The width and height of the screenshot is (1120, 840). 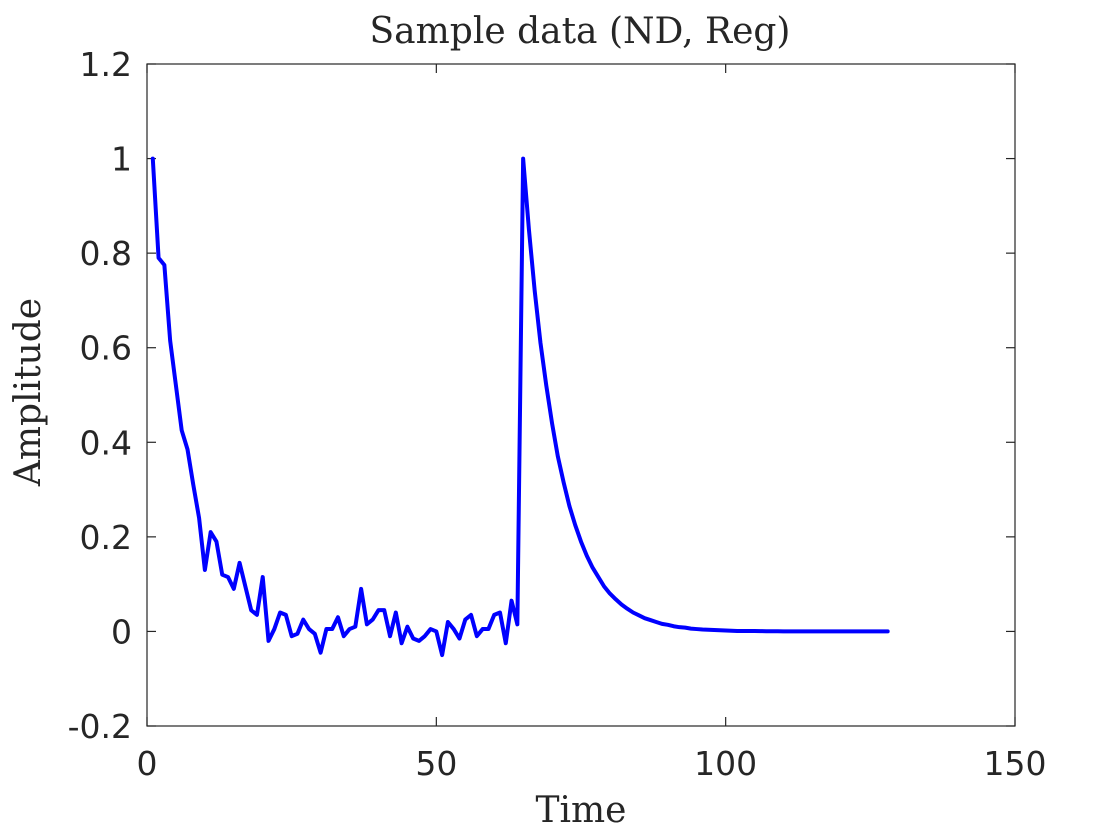 I want to click on y-tick-label: 0.8, so click(x=106, y=253).